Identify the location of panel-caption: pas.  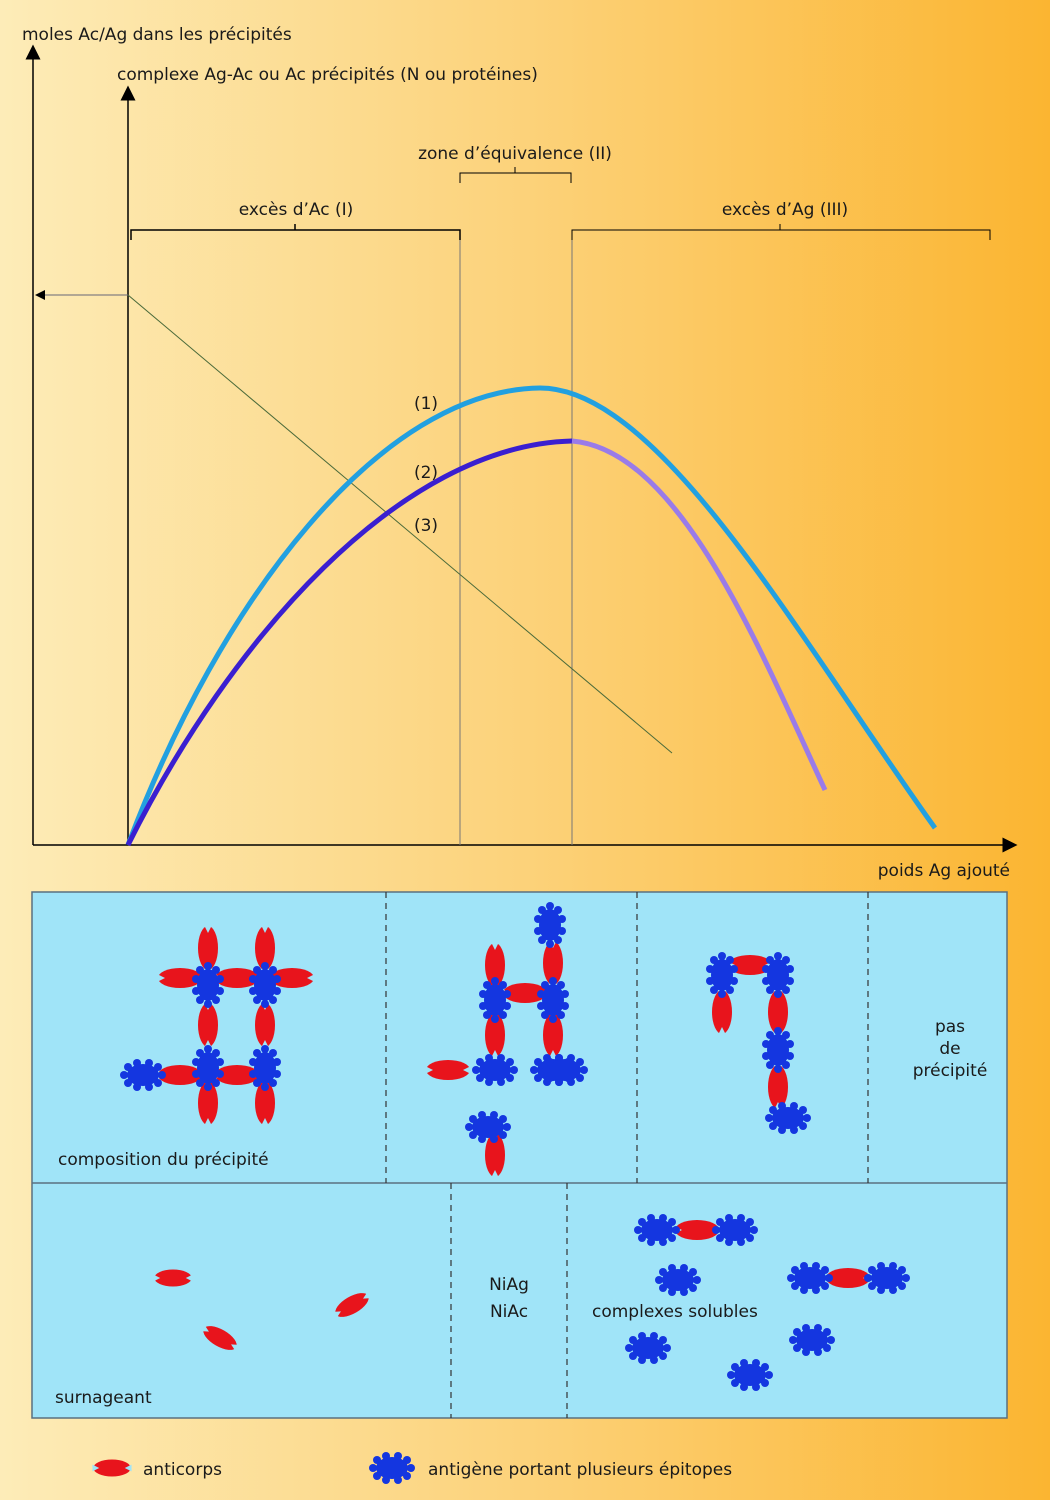
(950, 1027).